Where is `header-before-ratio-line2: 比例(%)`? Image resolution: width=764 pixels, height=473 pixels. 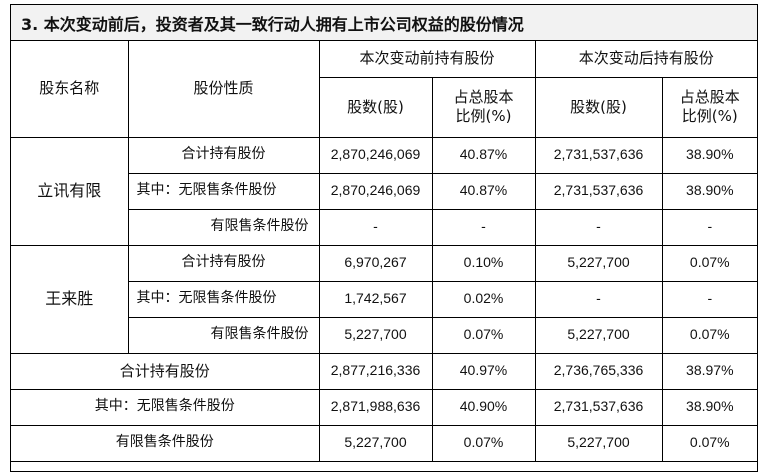
header-before-ratio-line2: 比例(%) is located at coordinates (483, 116).